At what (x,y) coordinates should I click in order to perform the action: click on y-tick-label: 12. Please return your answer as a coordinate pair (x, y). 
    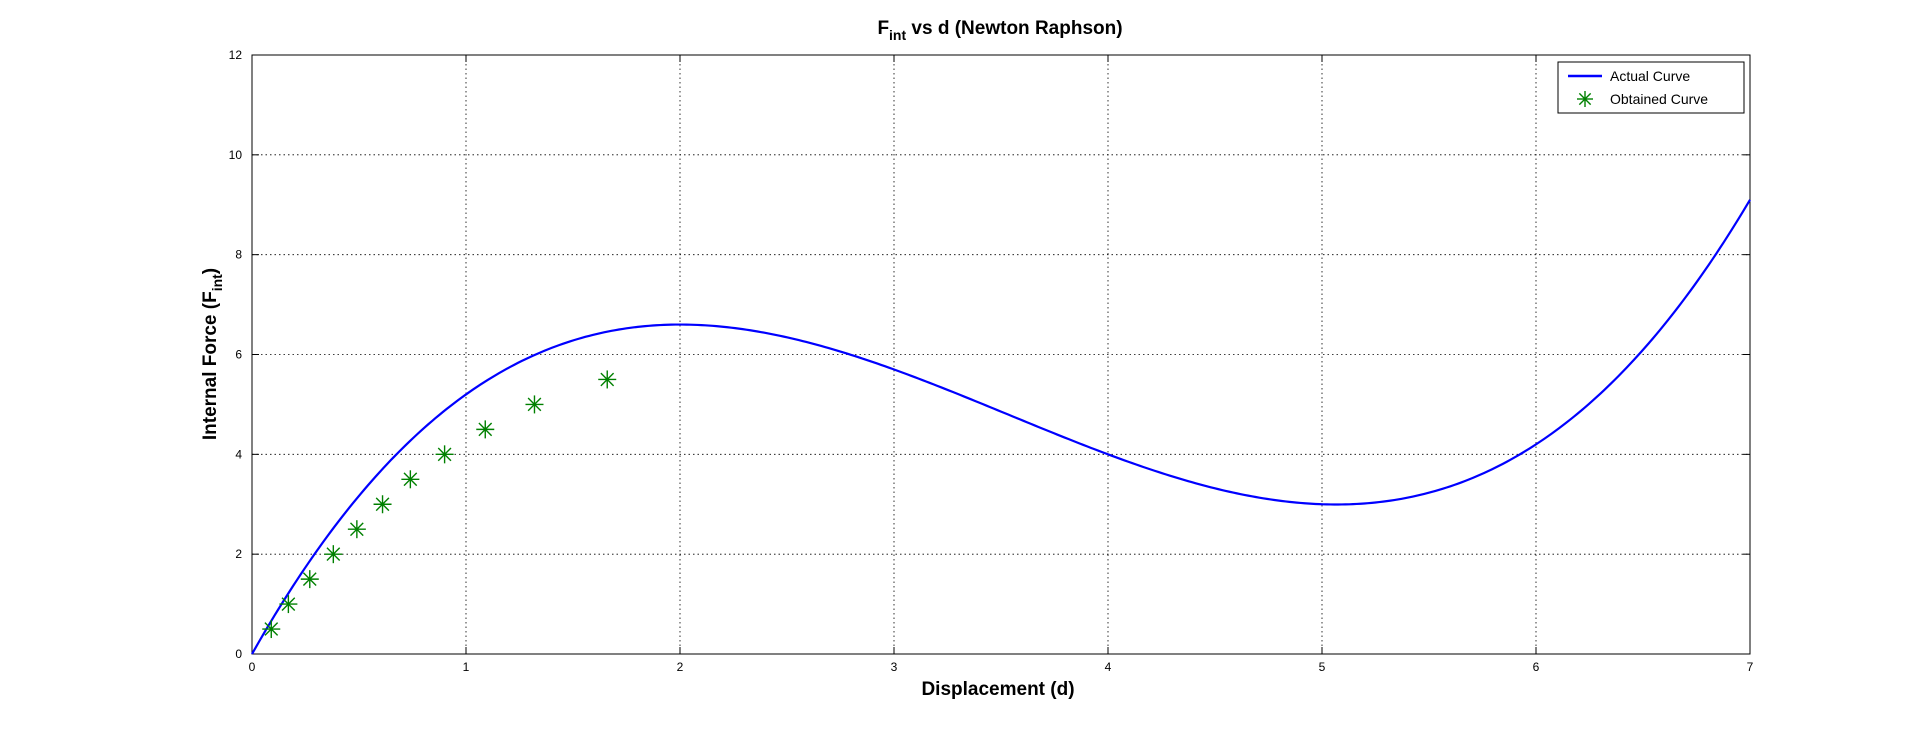
    Looking at the image, I should click on (236, 55).